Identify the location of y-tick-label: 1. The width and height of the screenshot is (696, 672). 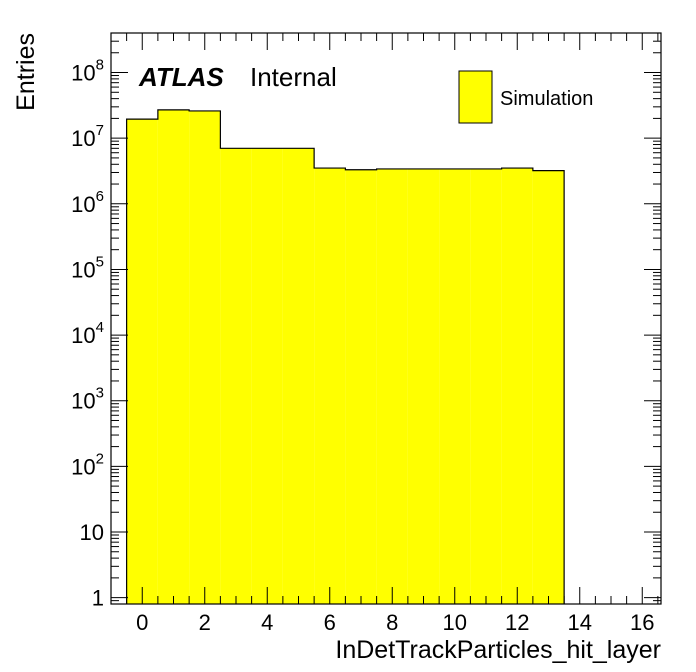
(98, 598).